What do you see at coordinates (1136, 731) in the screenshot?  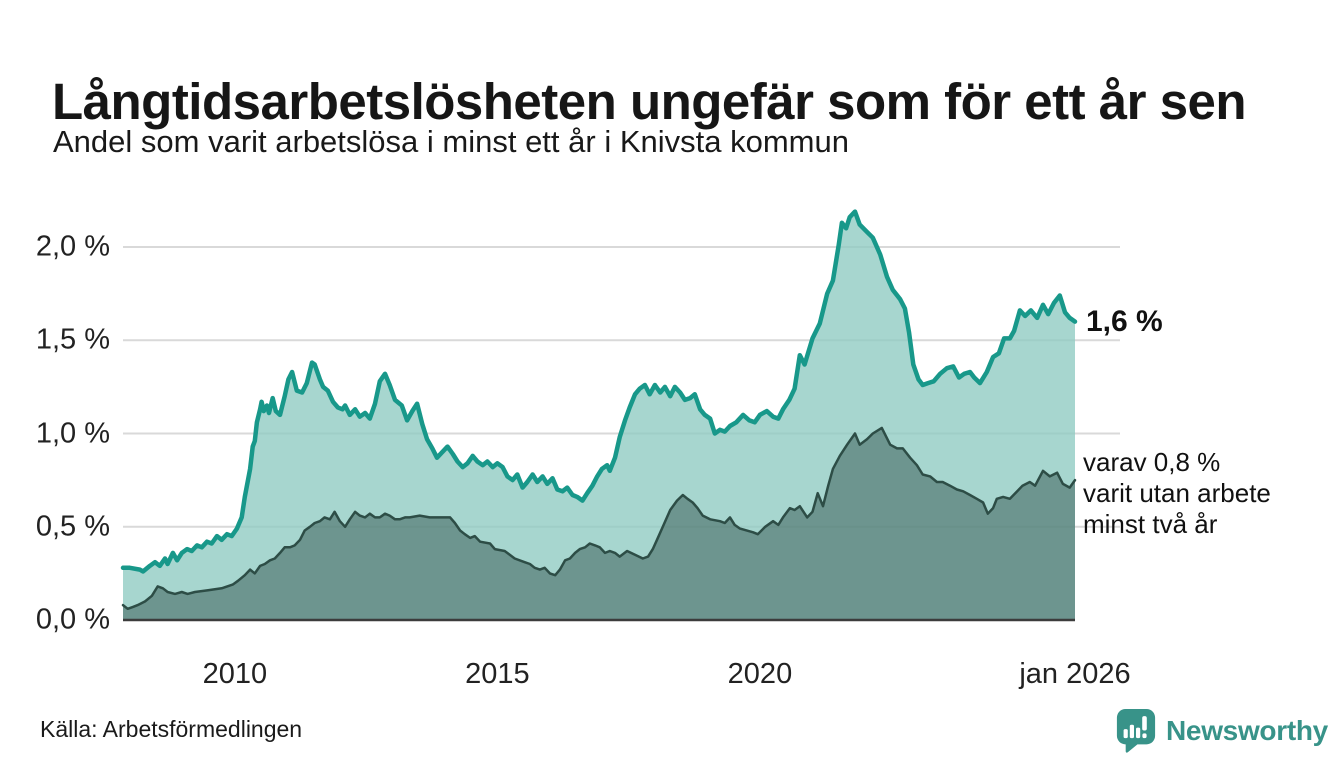 I see `newsworthy-bubble-chart-icon` at bounding box center [1136, 731].